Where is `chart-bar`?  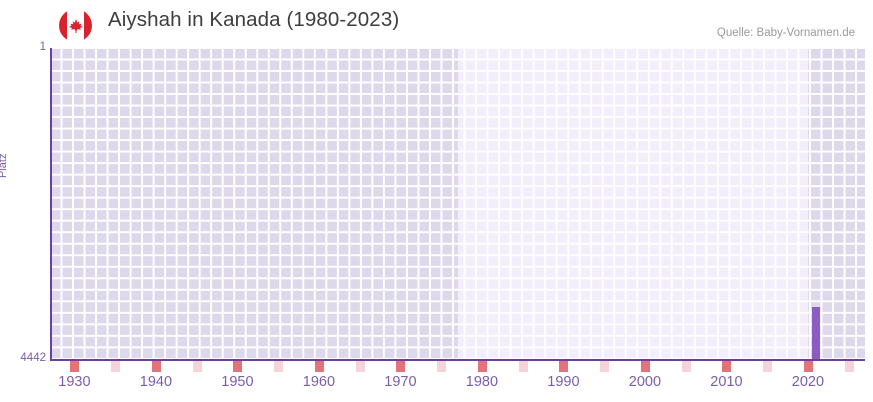
chart-bar is located at coordinates (816, 333).